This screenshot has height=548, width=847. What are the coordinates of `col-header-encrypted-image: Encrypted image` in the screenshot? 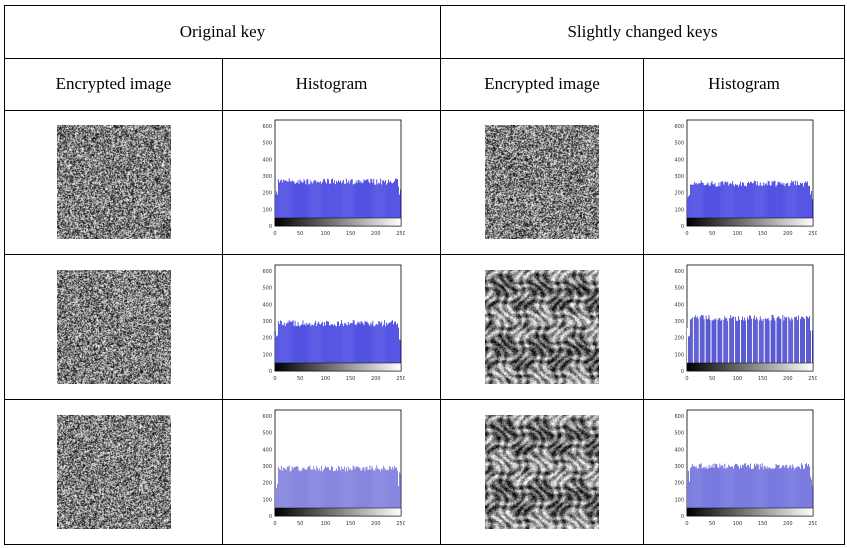 It's located at (542, 84).